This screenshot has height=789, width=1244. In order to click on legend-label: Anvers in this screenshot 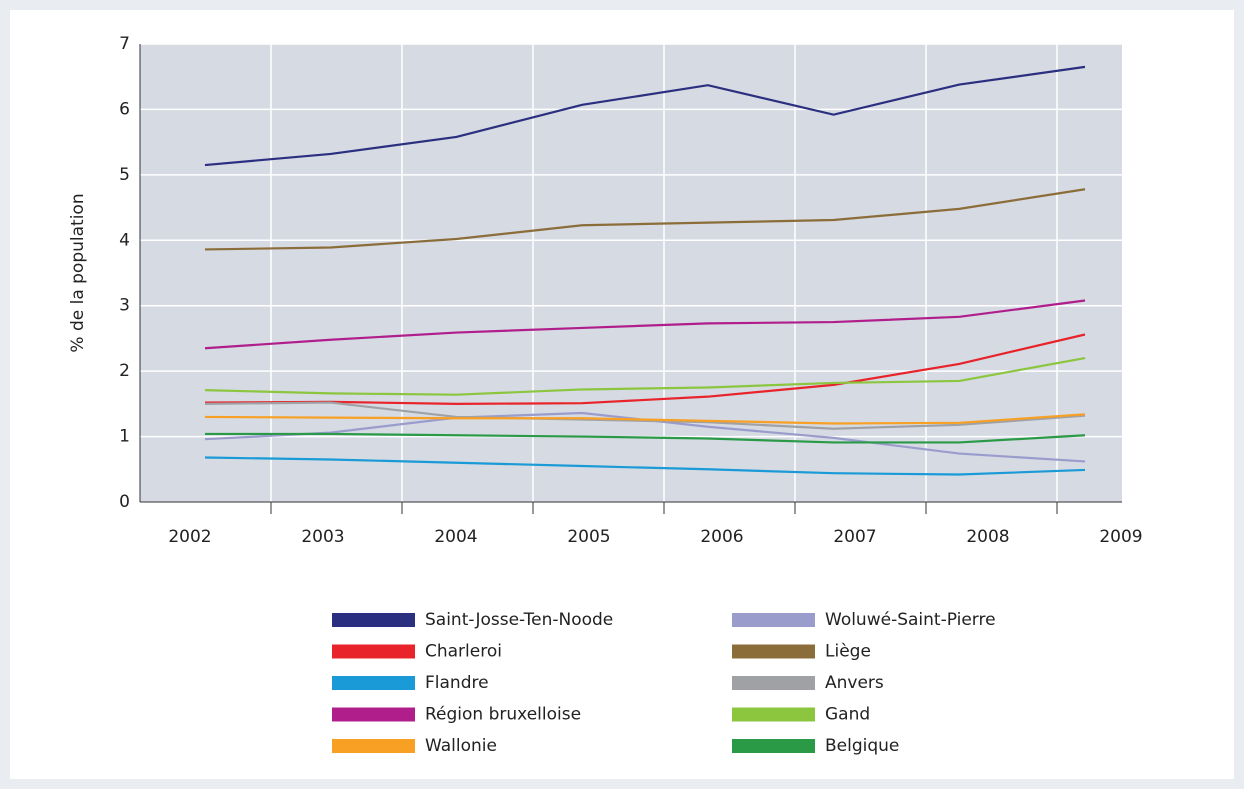, I will do `click(854, 683)`.